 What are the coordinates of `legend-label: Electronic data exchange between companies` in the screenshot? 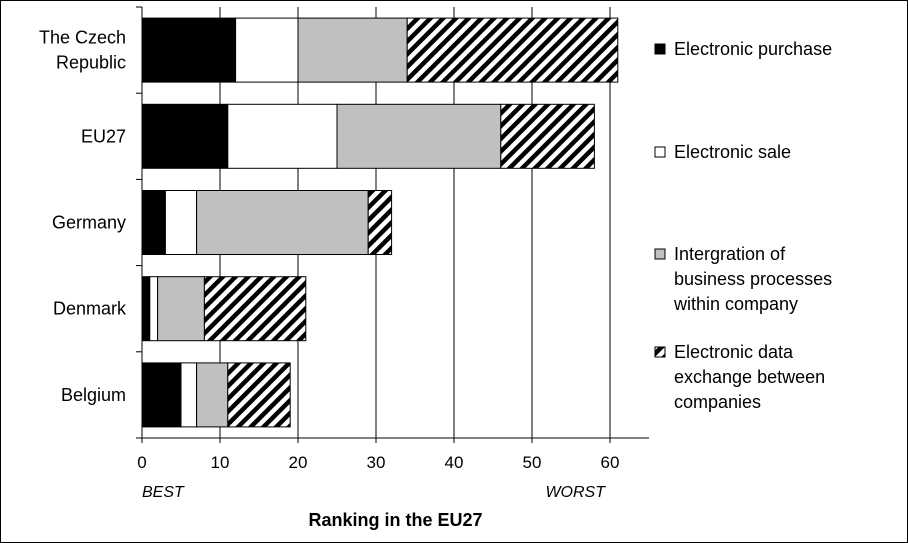 It's located at (749, 377).